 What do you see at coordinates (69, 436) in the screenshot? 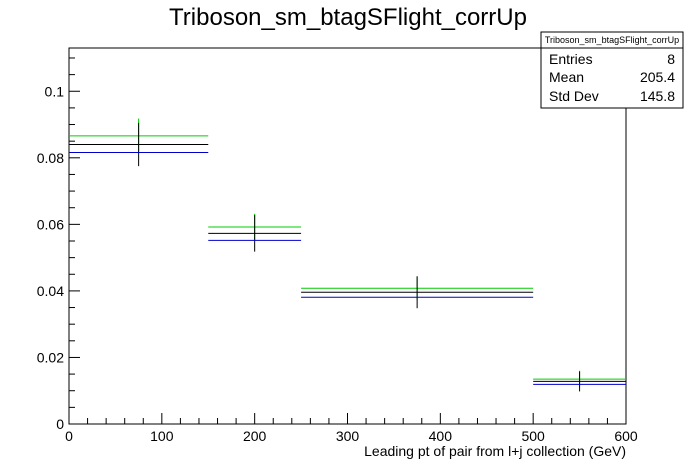
I see `x-tick-label: 0` at bounding box center [69, 436].